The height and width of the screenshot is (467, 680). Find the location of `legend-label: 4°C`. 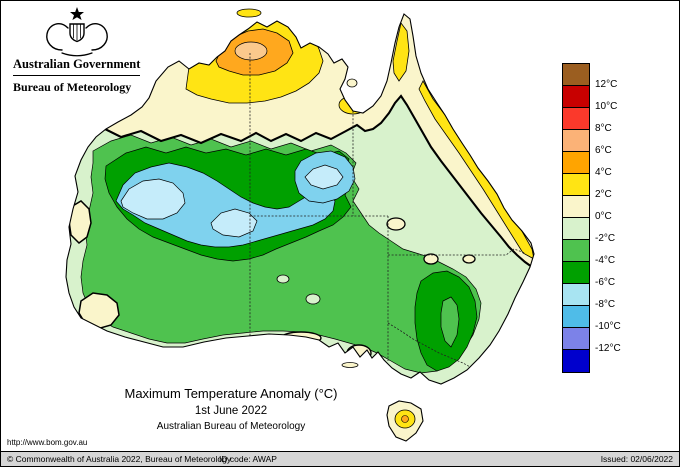

legend-label: 4°C is located at coordinates (603, 172).